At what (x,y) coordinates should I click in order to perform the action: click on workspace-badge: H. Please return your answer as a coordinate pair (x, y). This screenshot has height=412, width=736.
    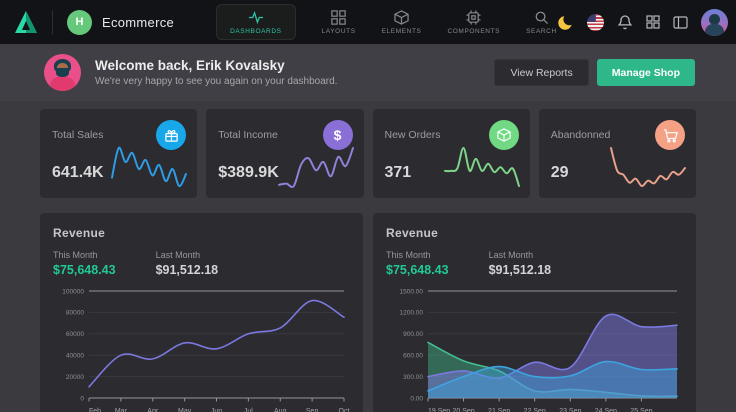
    Looking at the image, I should click on (79, 22).